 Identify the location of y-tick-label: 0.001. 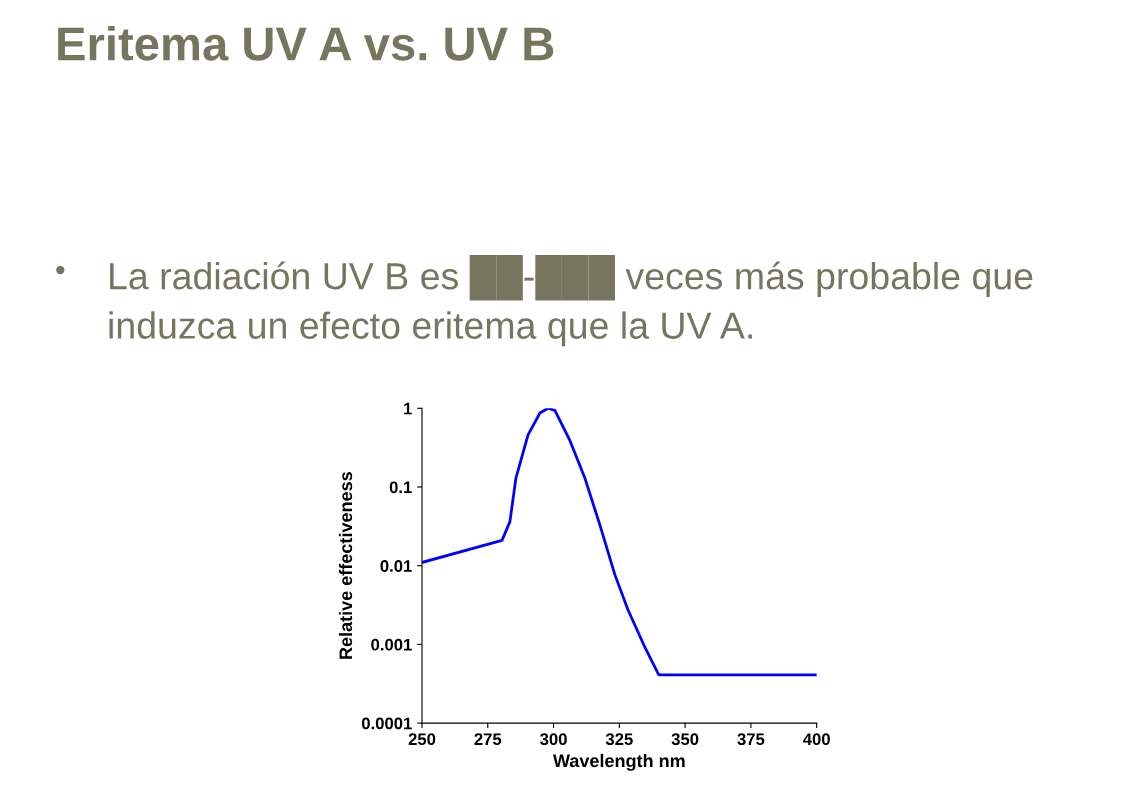
(391, 644).